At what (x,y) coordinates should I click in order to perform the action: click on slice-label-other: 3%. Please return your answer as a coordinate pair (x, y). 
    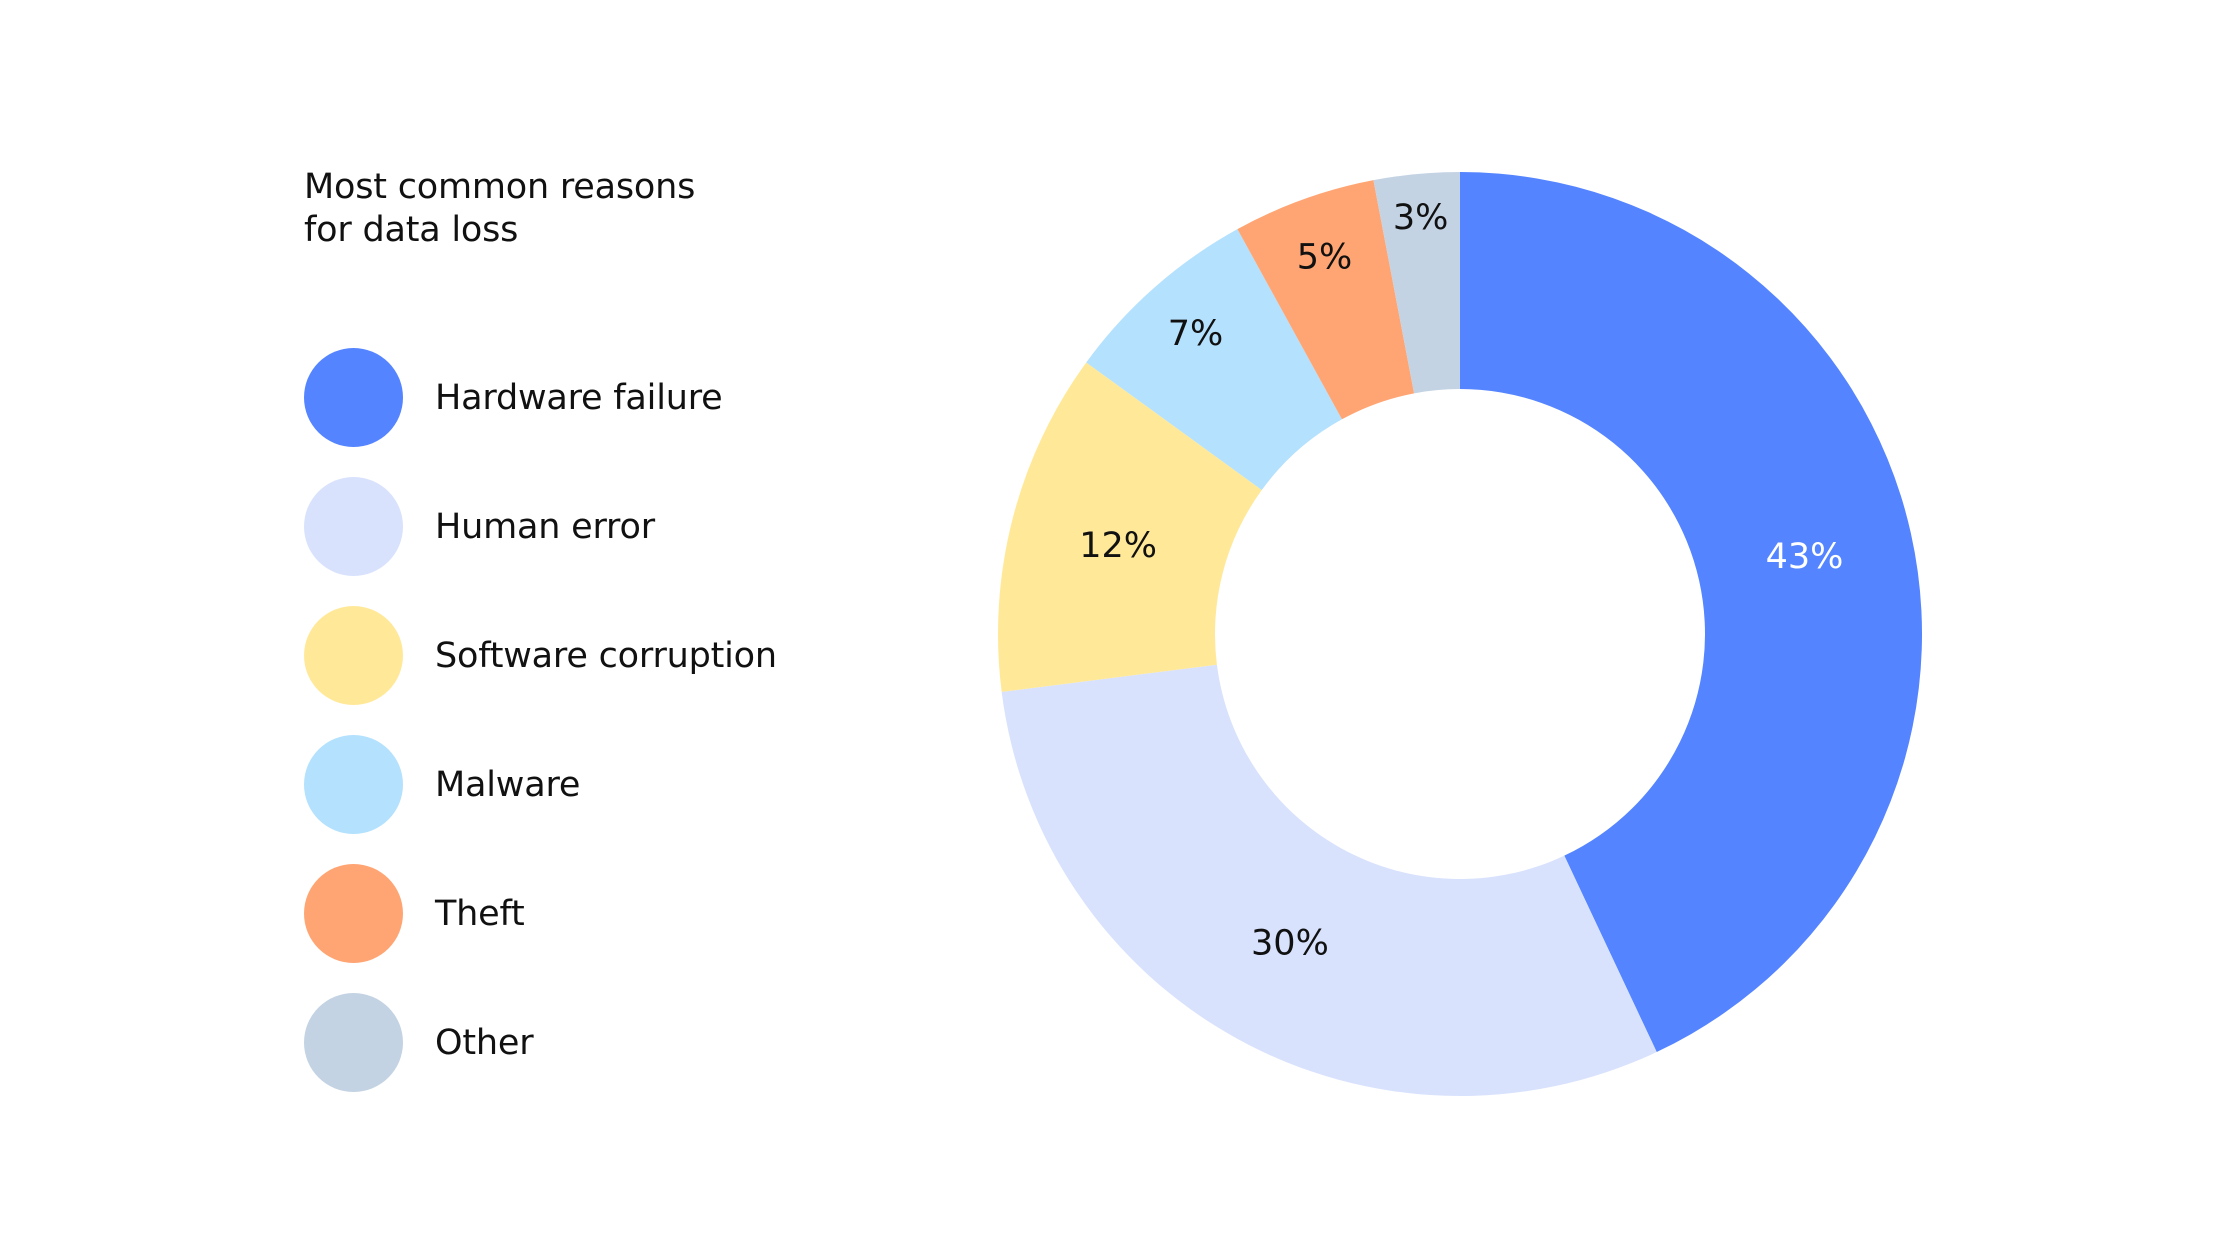
    Looking at the image, I should click on (1421, 218).